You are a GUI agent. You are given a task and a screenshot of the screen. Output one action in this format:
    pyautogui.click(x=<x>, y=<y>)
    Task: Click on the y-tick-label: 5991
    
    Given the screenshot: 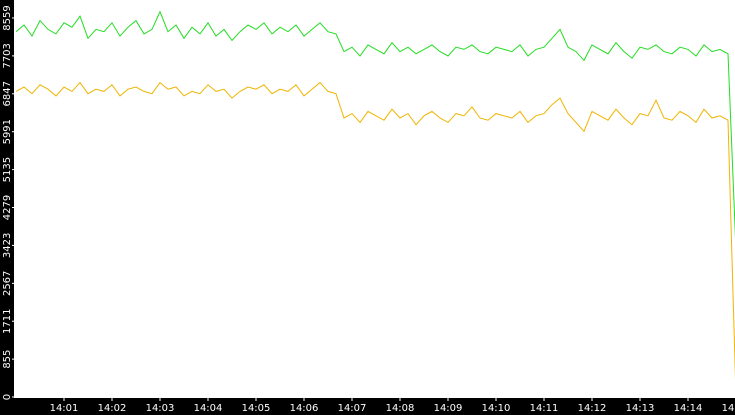 What is the action you would take?
    pyautogui.click(x=7, y=131)
    